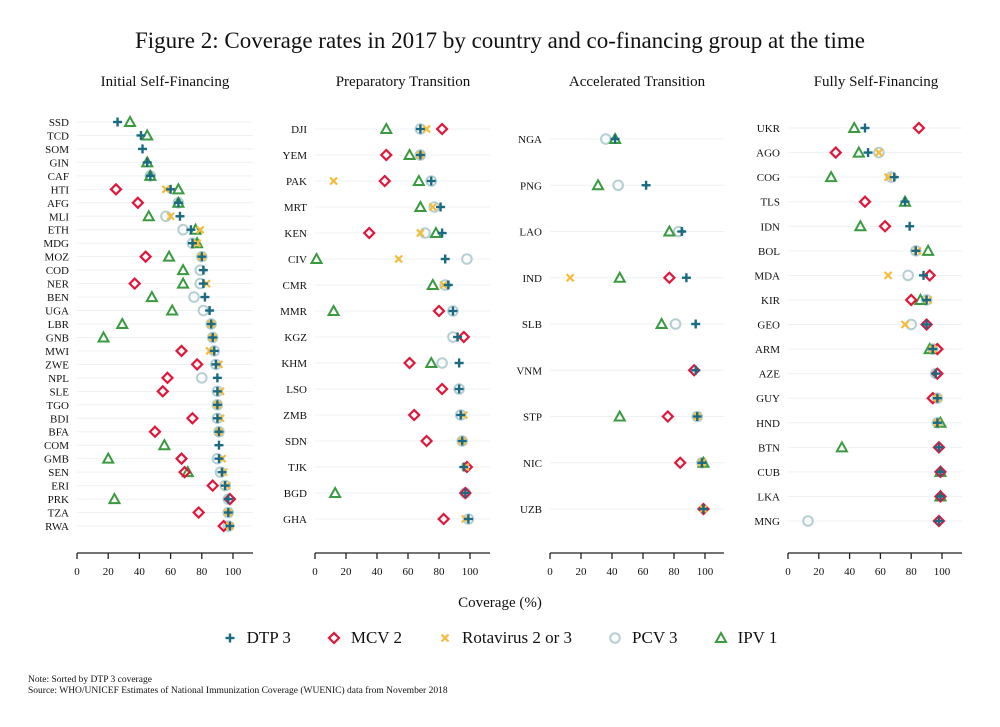 The image size is (1000, 727). Describe the element at coordinates (295, 338) in the screenshot. I see `country-label: KGZ` at that location.